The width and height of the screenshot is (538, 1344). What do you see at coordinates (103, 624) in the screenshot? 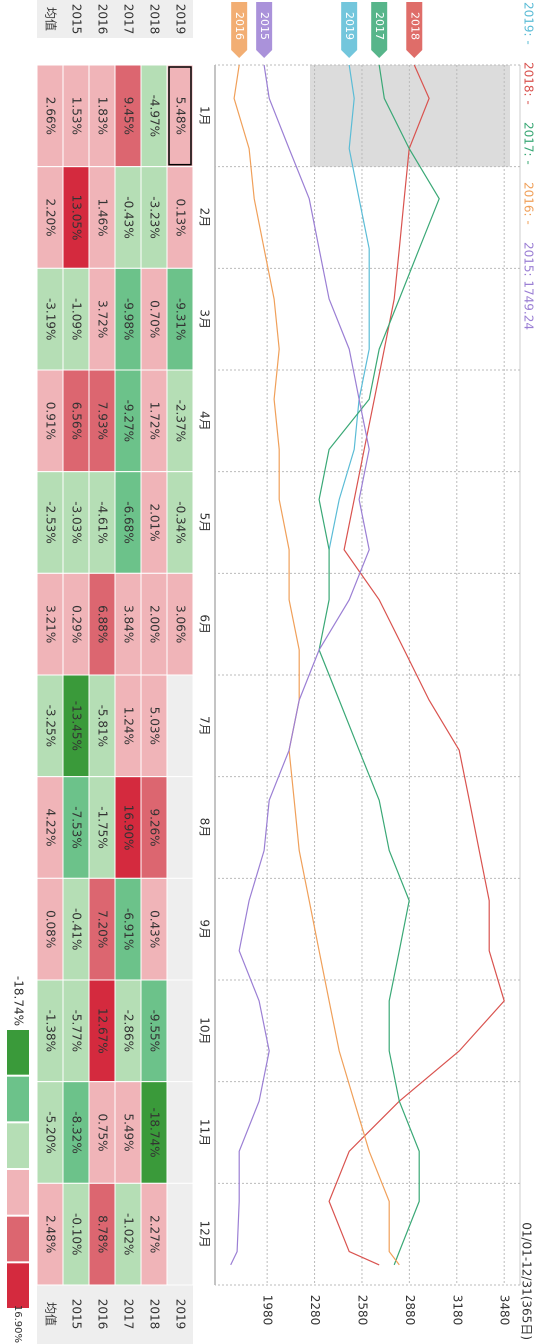
I see `table-cell-text: 6.88%` at bounding box center [103, 624].